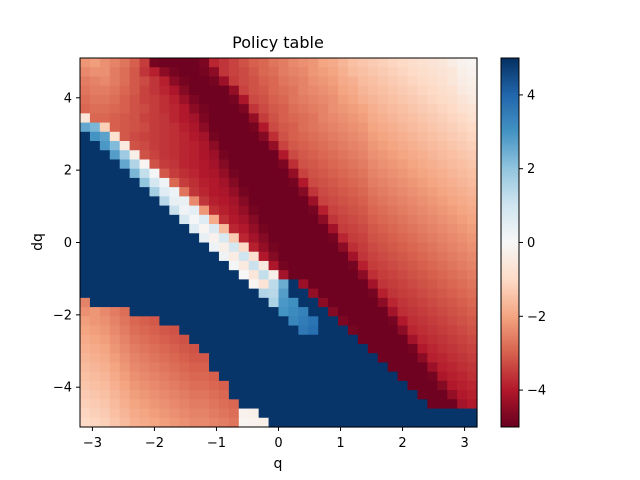 This screenshot has width=640, height=480. What do you see at coordinates (62, 388) in the screenshot?
I see `y-tick-label: −4` at bounding box center [62, 388].